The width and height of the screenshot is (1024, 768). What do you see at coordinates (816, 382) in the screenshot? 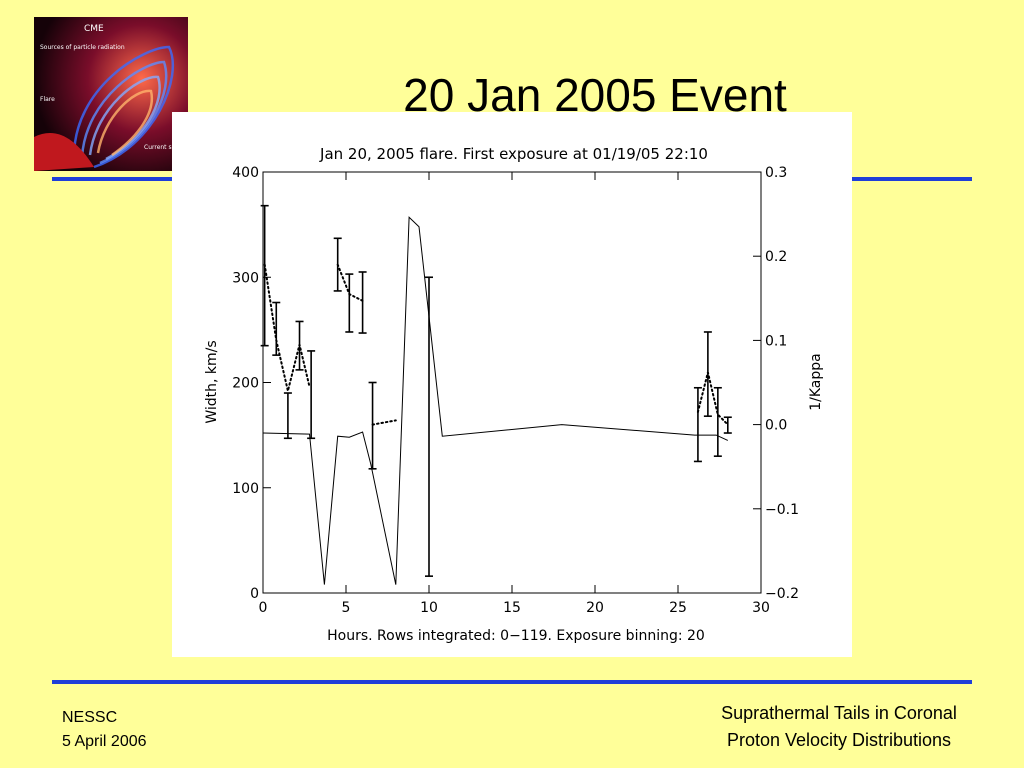
I see `y2-axis-label: 1/Kappa` at bounding box center [816, 382].